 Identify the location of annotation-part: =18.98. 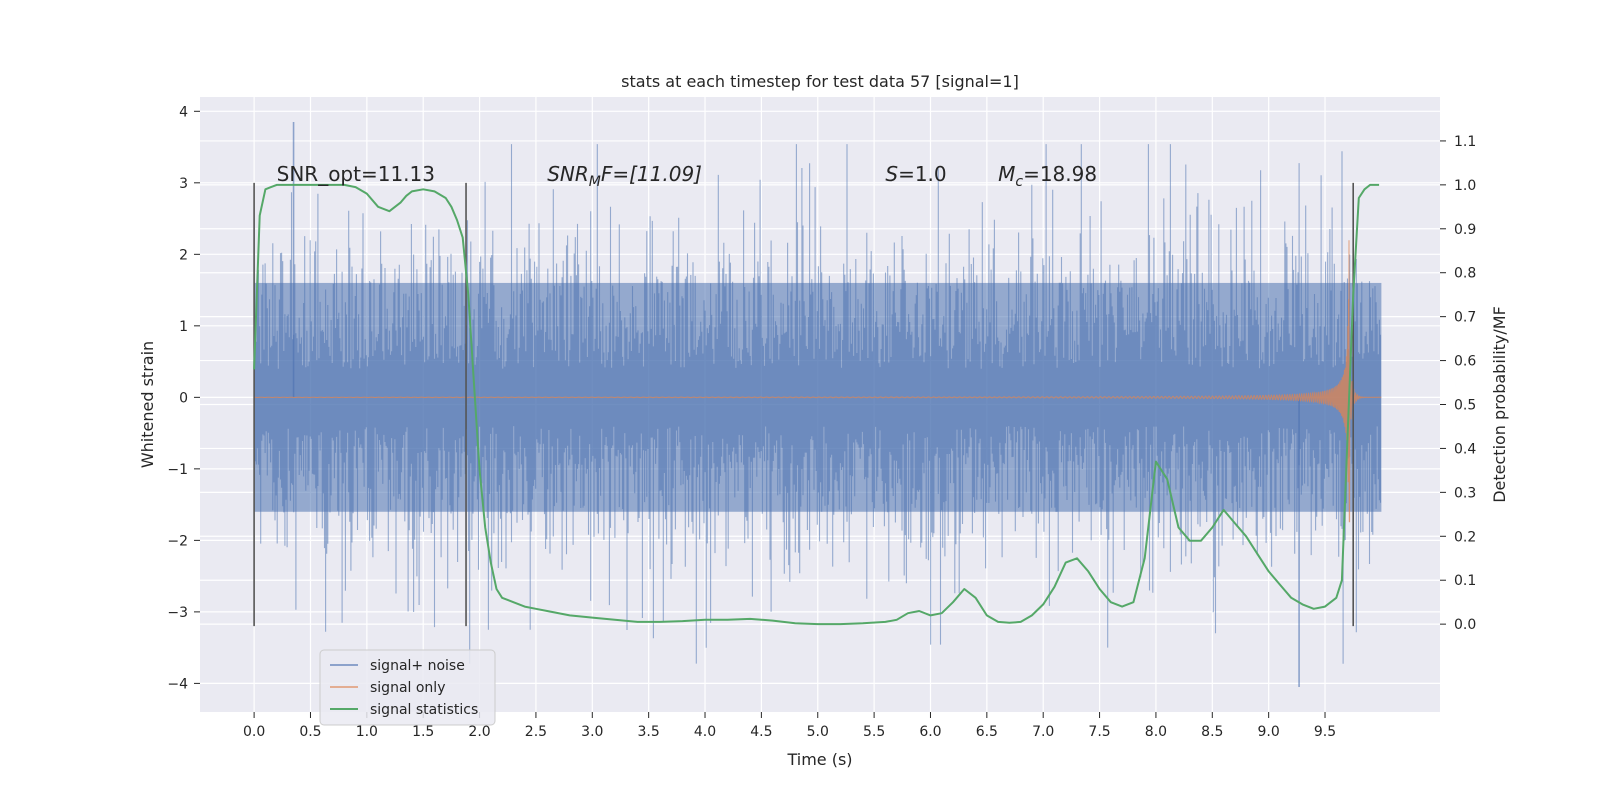
(1060, 174).